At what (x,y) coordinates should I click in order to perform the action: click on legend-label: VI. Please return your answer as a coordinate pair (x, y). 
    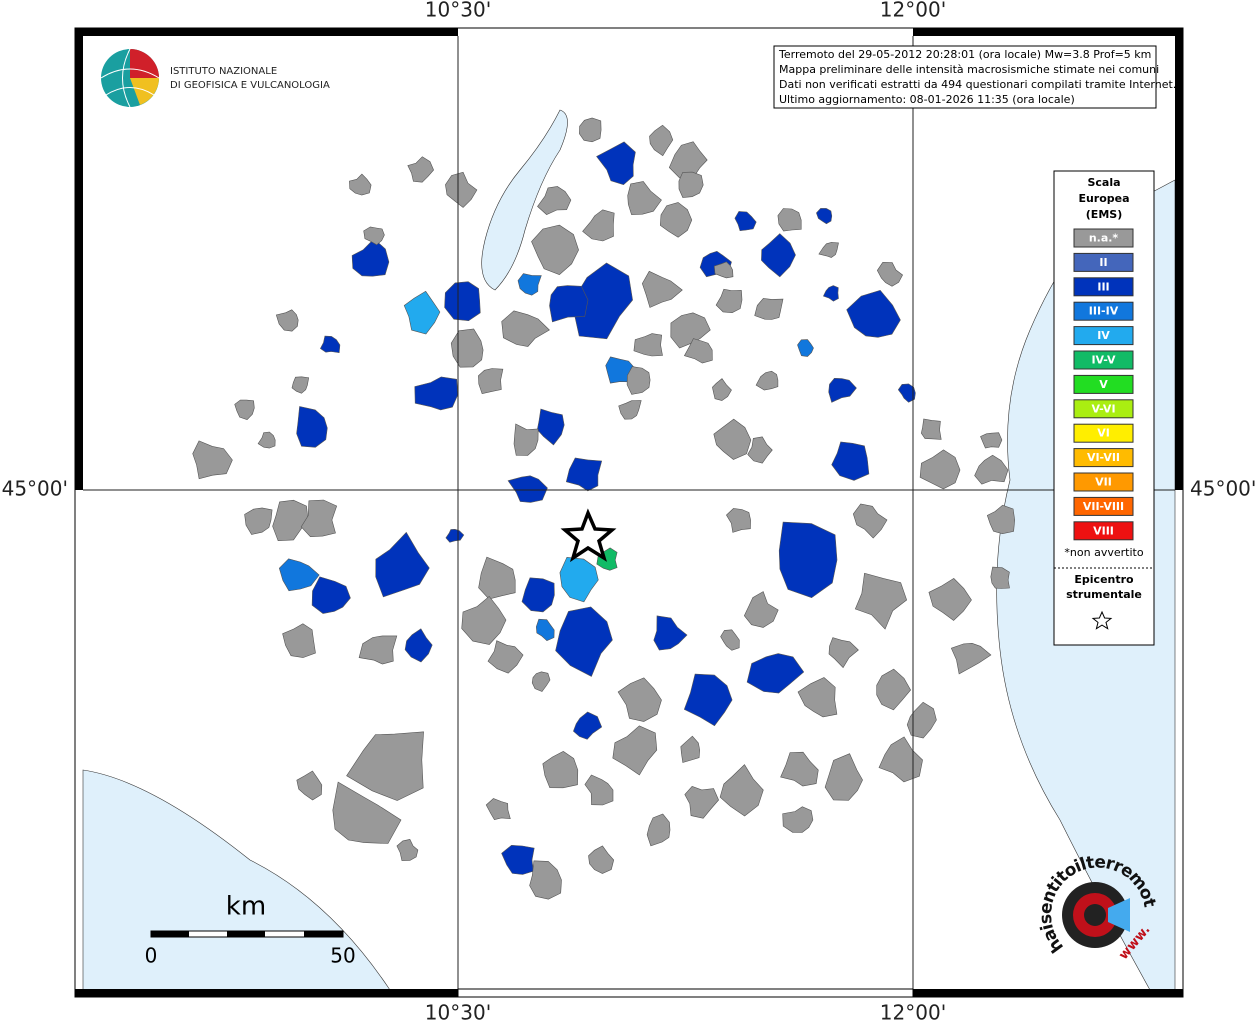
    Looking at the image, I should click on (1103, 433).